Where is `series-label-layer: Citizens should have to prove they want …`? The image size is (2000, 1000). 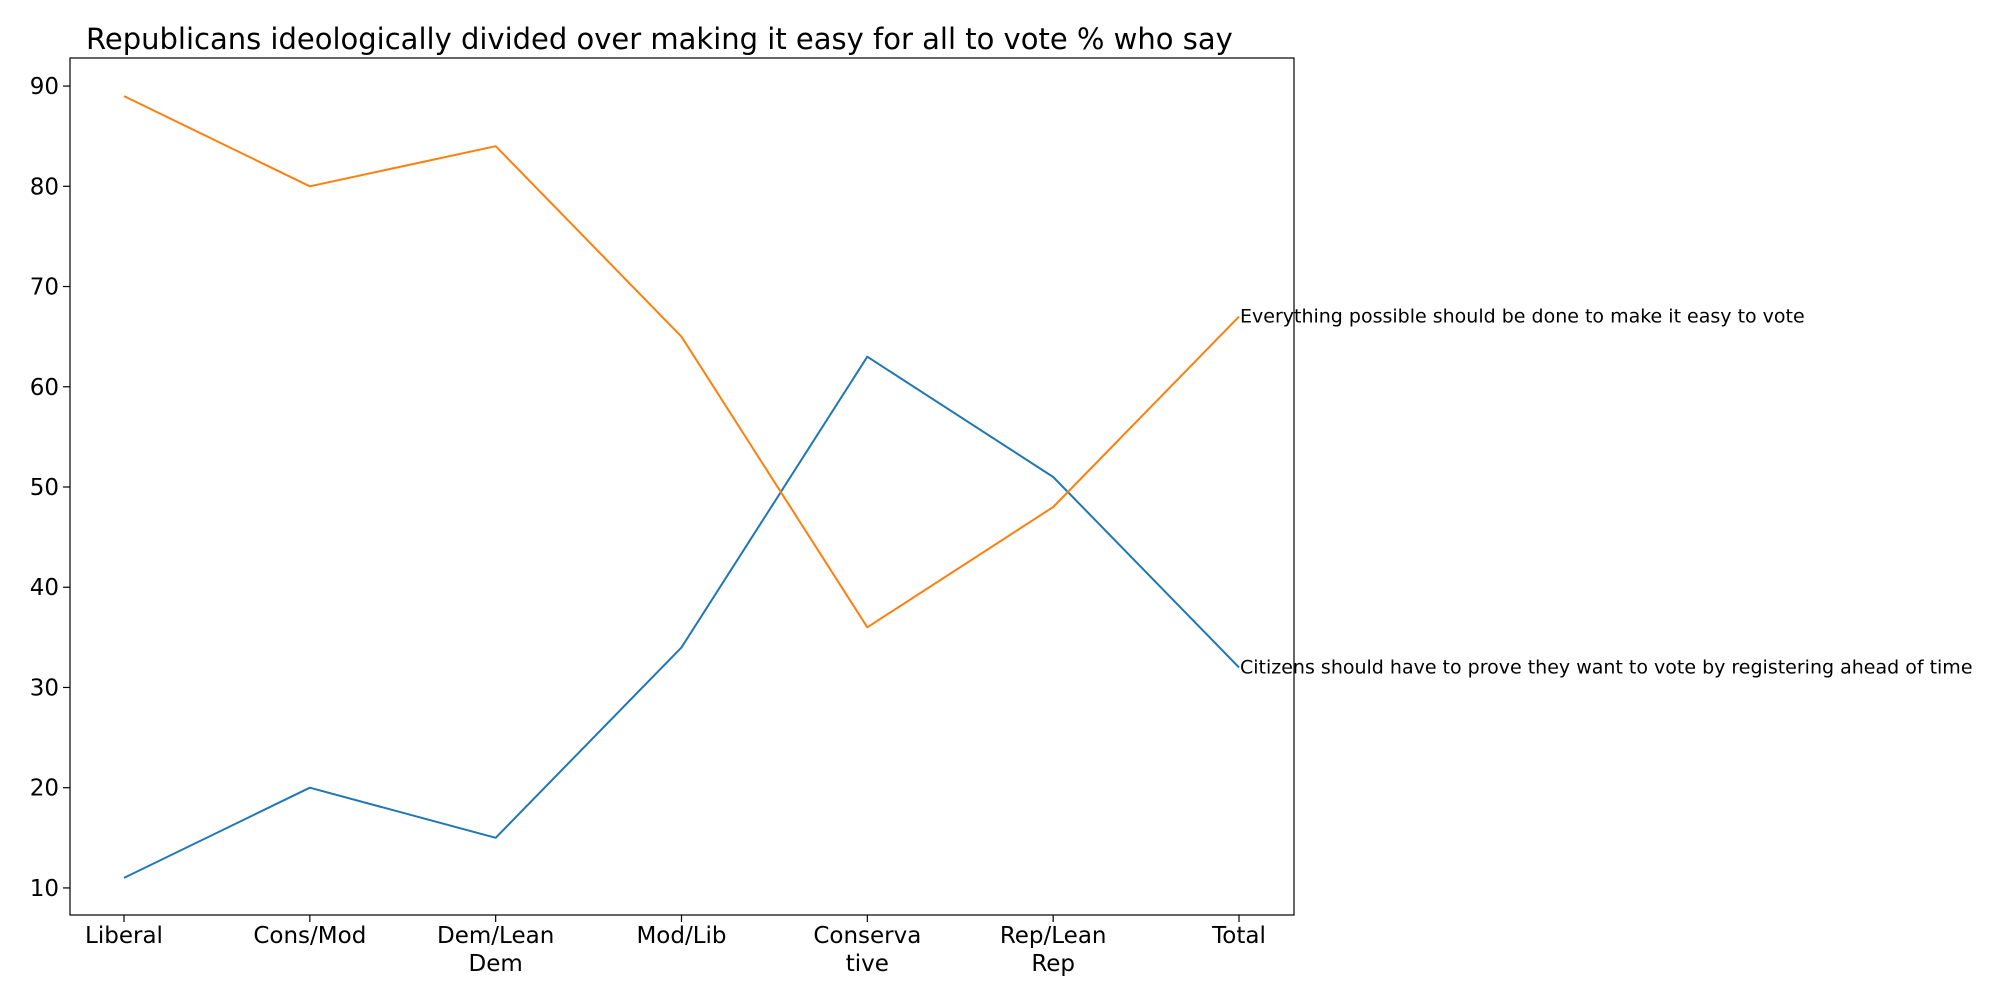 series-label-layer: Citizens should have to prove they want … is located at coordinates (1606, 492).